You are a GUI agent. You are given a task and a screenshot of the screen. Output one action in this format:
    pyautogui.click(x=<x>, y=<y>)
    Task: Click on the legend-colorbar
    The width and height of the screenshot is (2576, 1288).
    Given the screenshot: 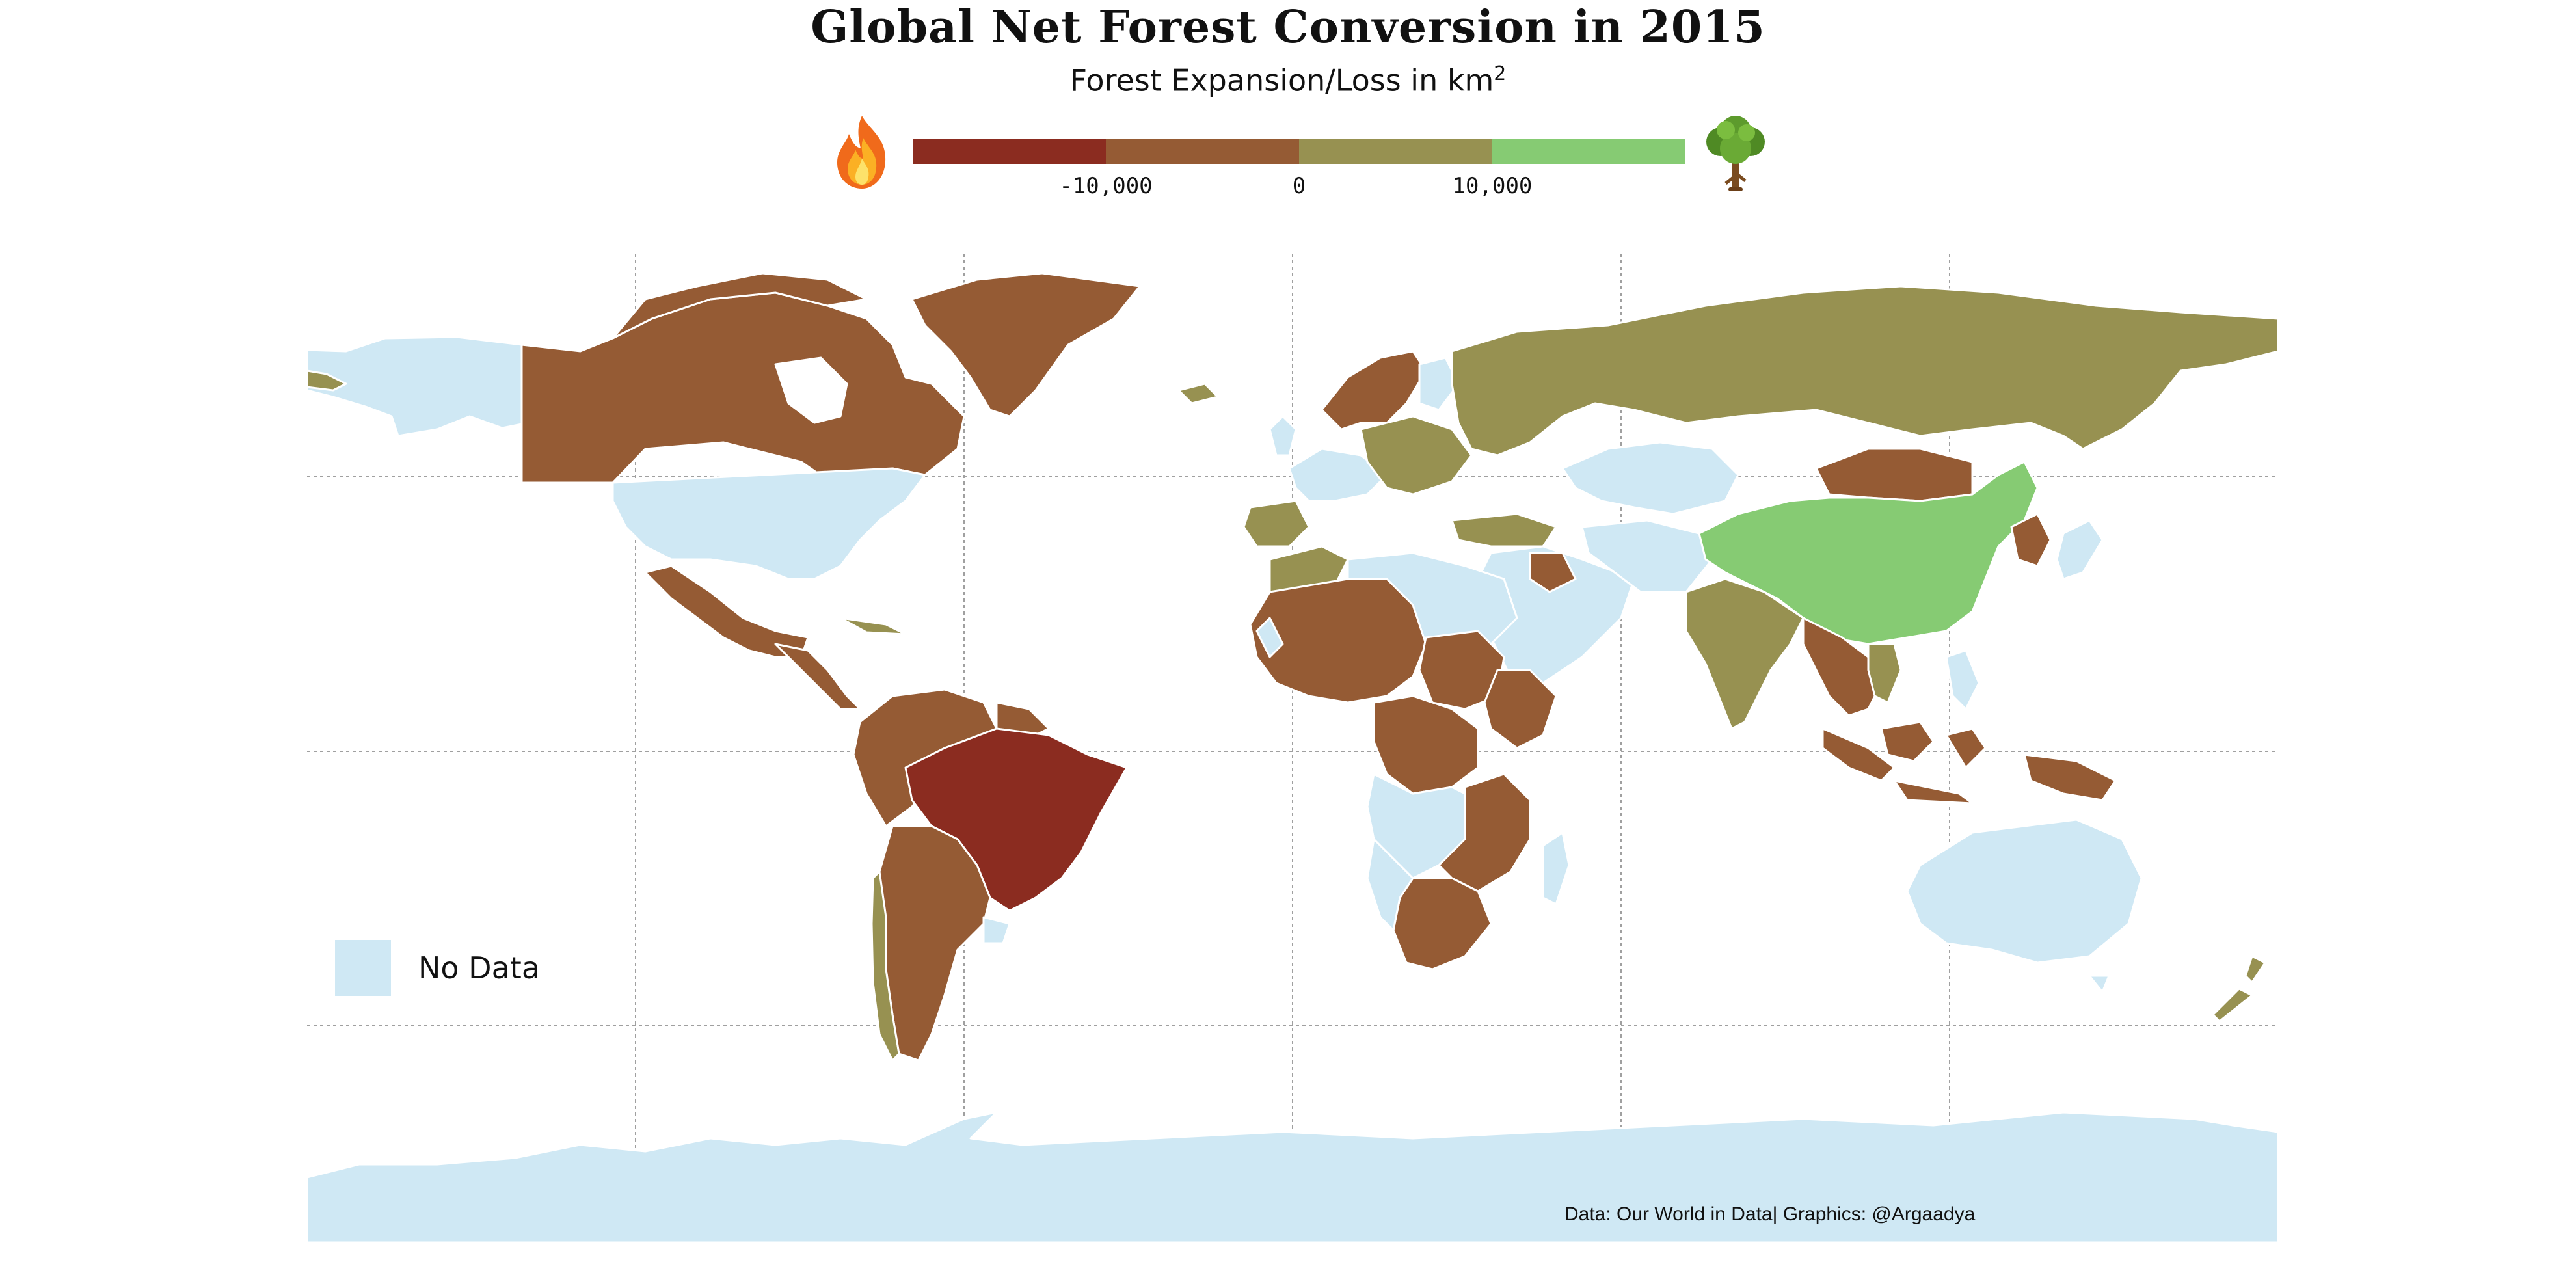 What is the action you would take?
    pyautogui.click(x=1299, y=151)
    